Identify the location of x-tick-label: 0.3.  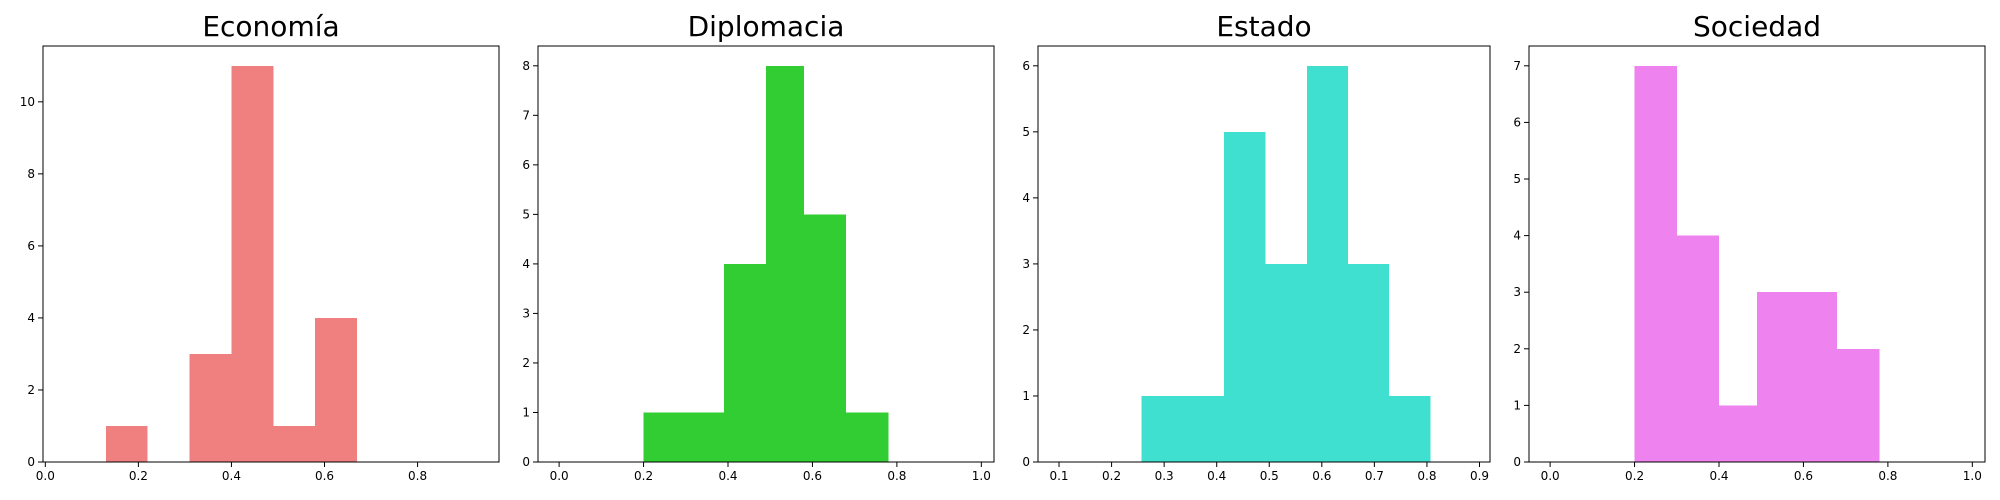
(1164, 476).